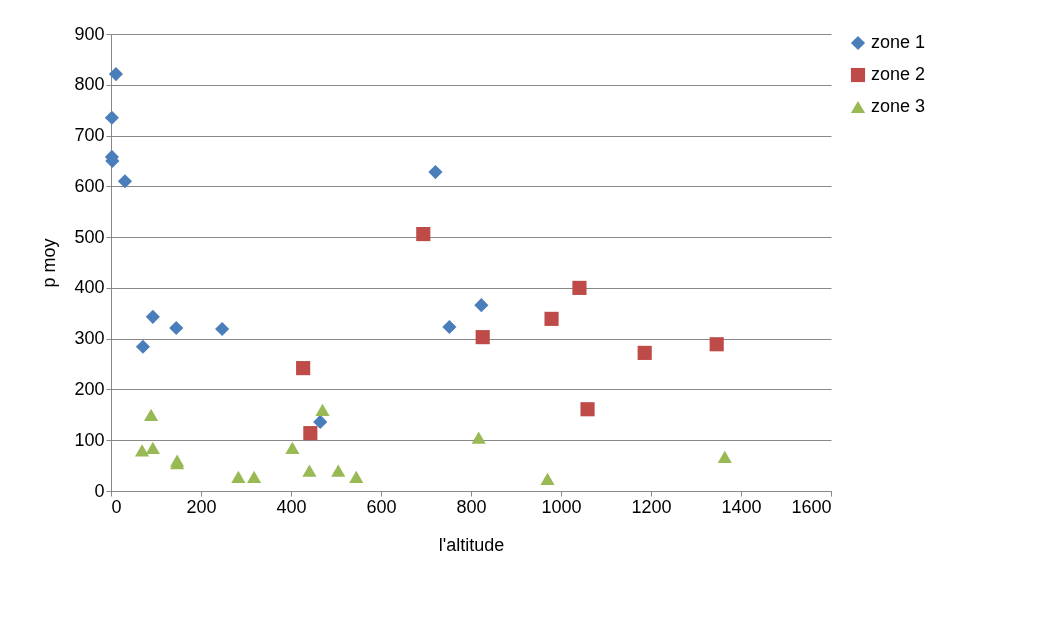 Image resolution: width=1059 pixels, height=633 pixels. I want to click on x-tick-label: 0, so click(116, 506).